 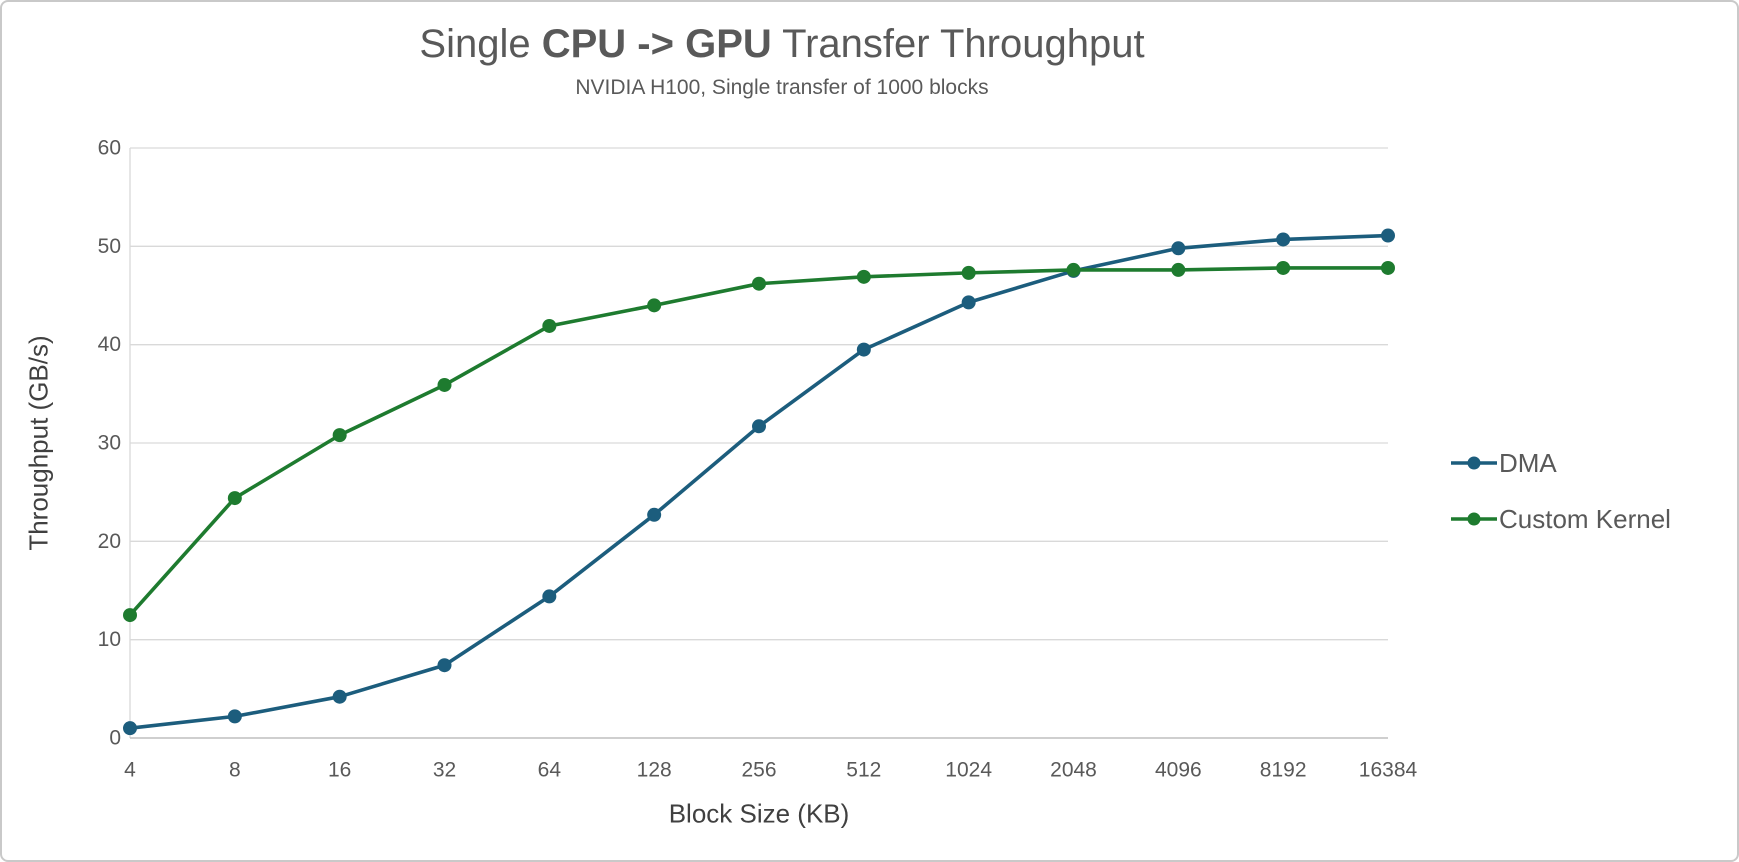 I want to click on x-tick-label-8: 8, so click(x=235, y=770).